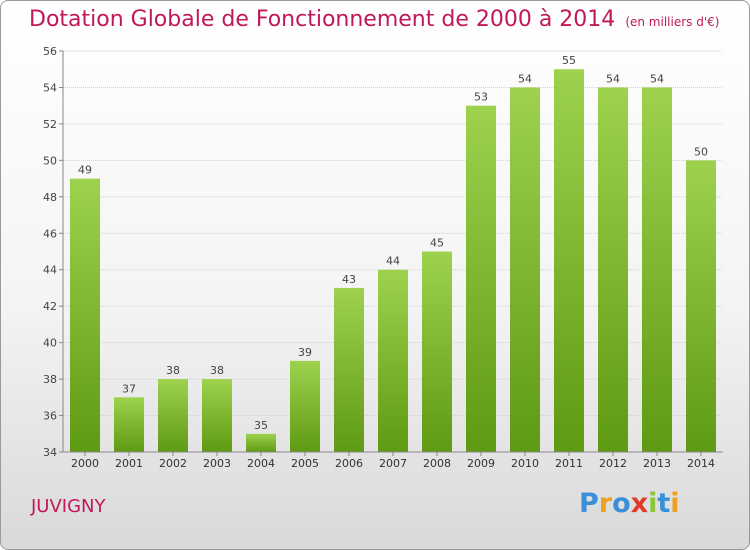  Describe the element at coordinates (437, 351) in the screenshot. I see `bar-2008` at that location.